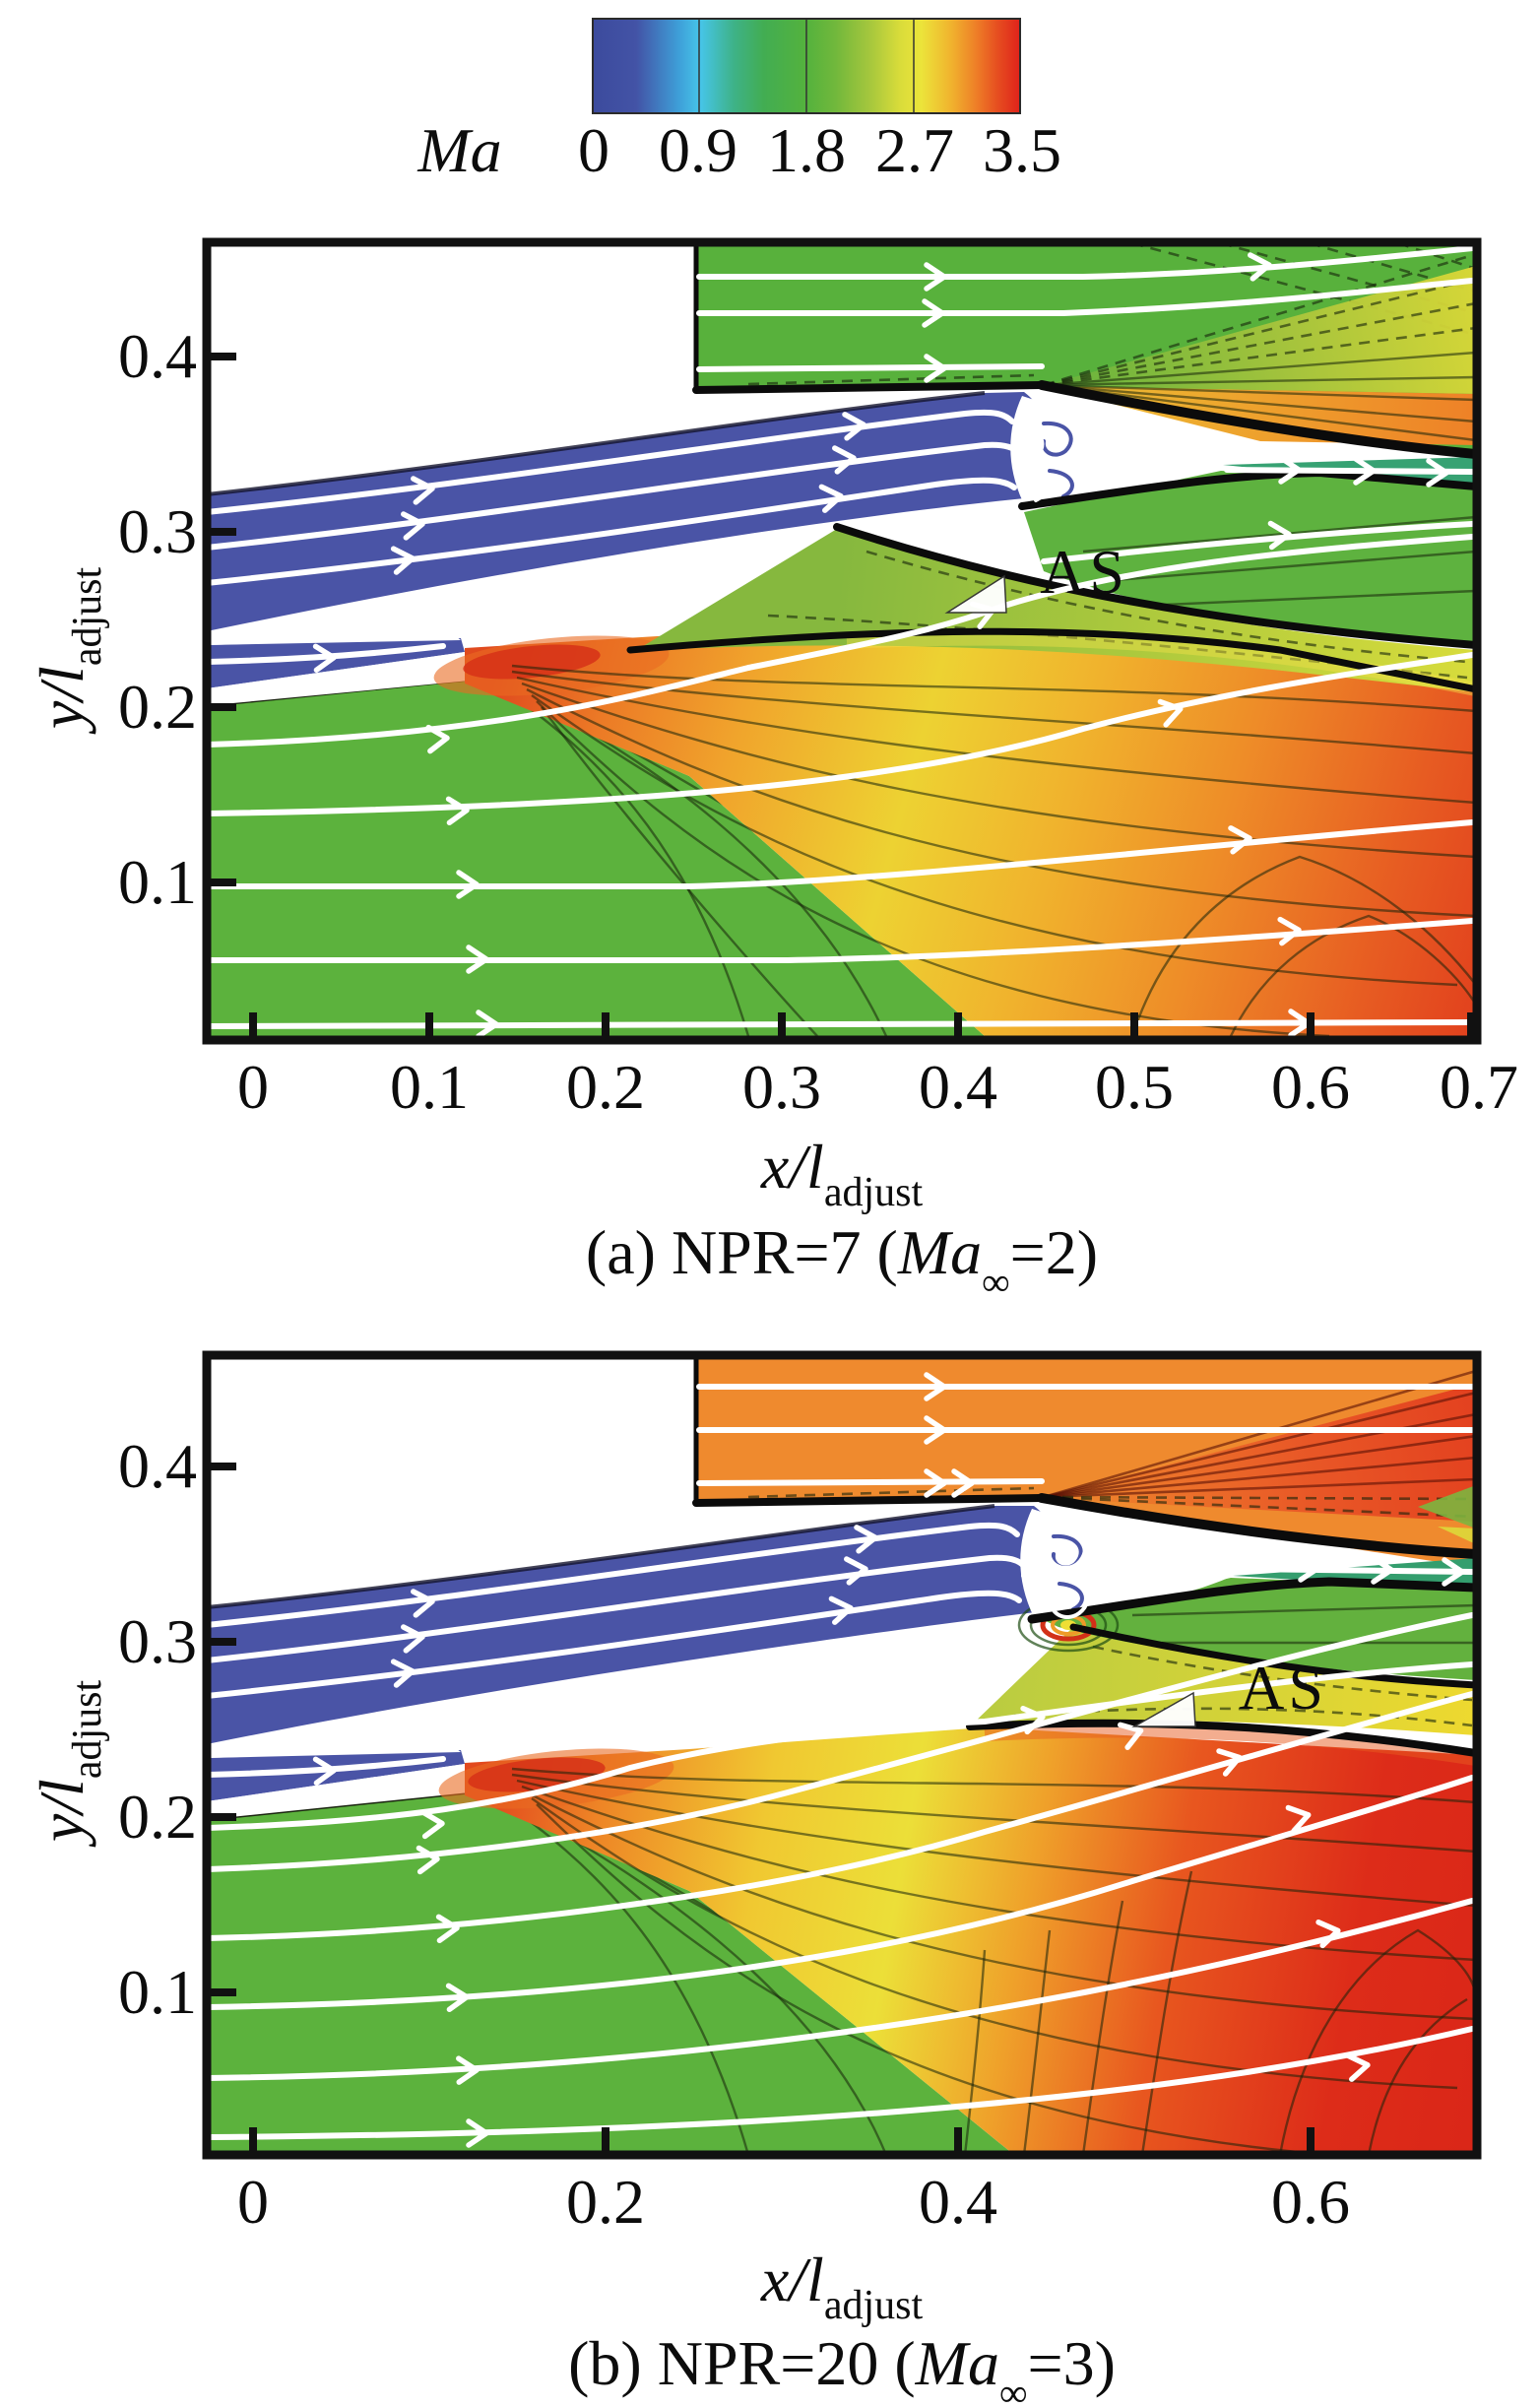  Describe the element at coordinates (87, 616) in the screenshot. I see `panel-a-ylabel-sub: adjust` at that location.